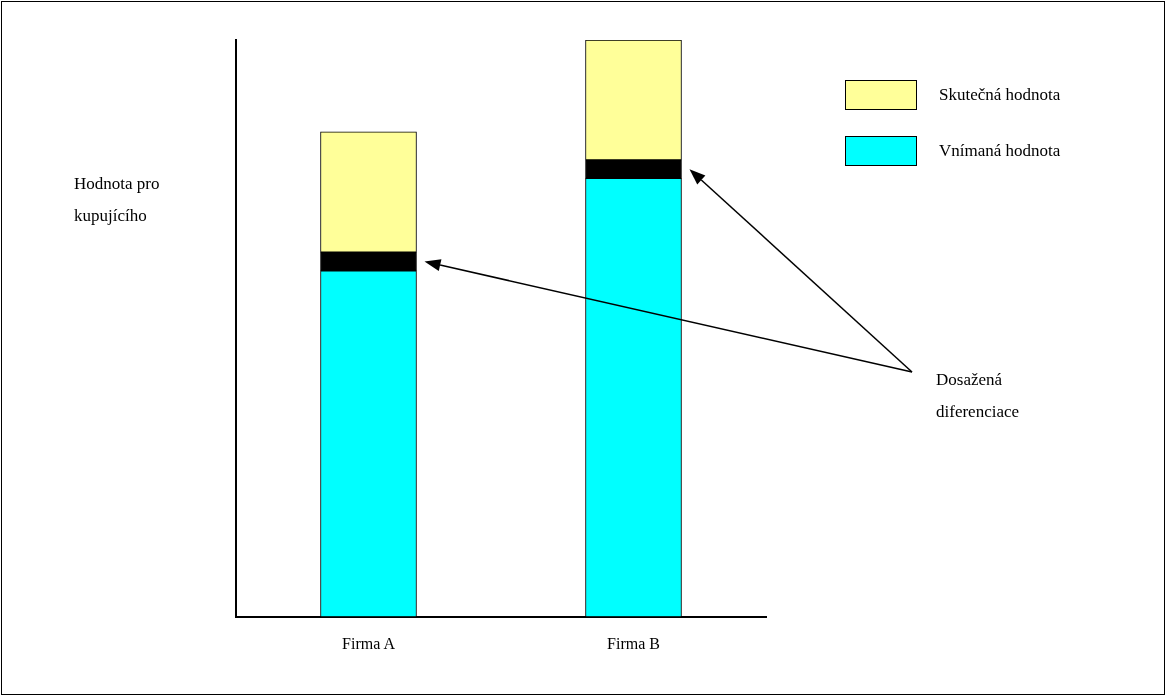 The height and width of the screenshot is (696, 1166). What do you see at coordinates (978, 396) in the screenshot?
I see `text: Dosažená diferenciace` at bounding box center [978, 396].